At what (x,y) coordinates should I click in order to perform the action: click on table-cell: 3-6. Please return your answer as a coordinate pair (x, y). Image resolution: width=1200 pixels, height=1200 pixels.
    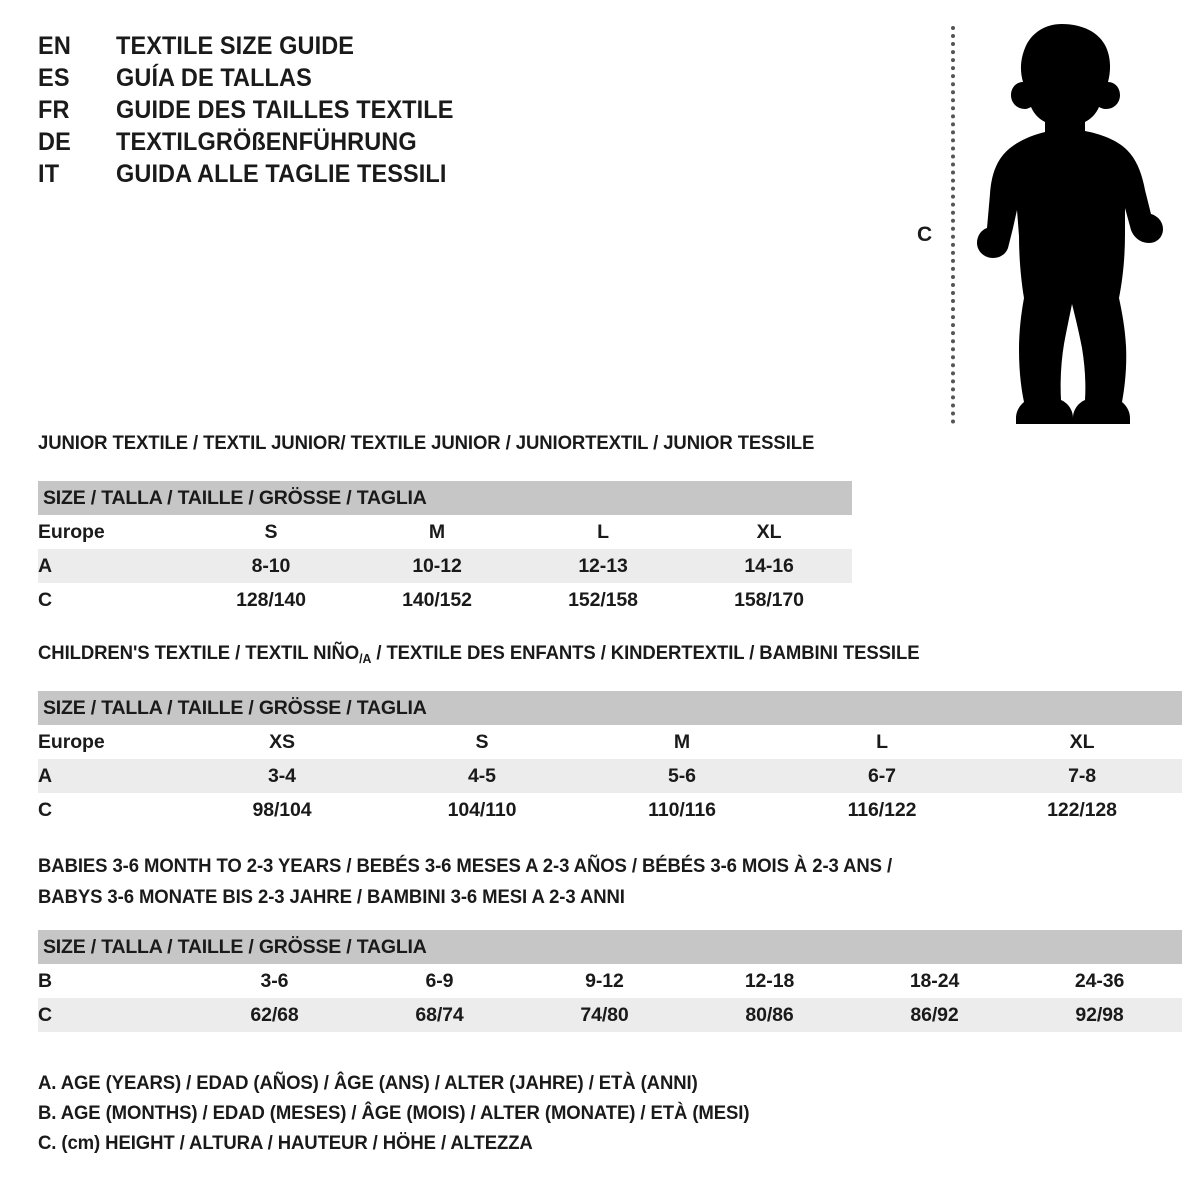
    Looking at the image, I should click on (274, 981).